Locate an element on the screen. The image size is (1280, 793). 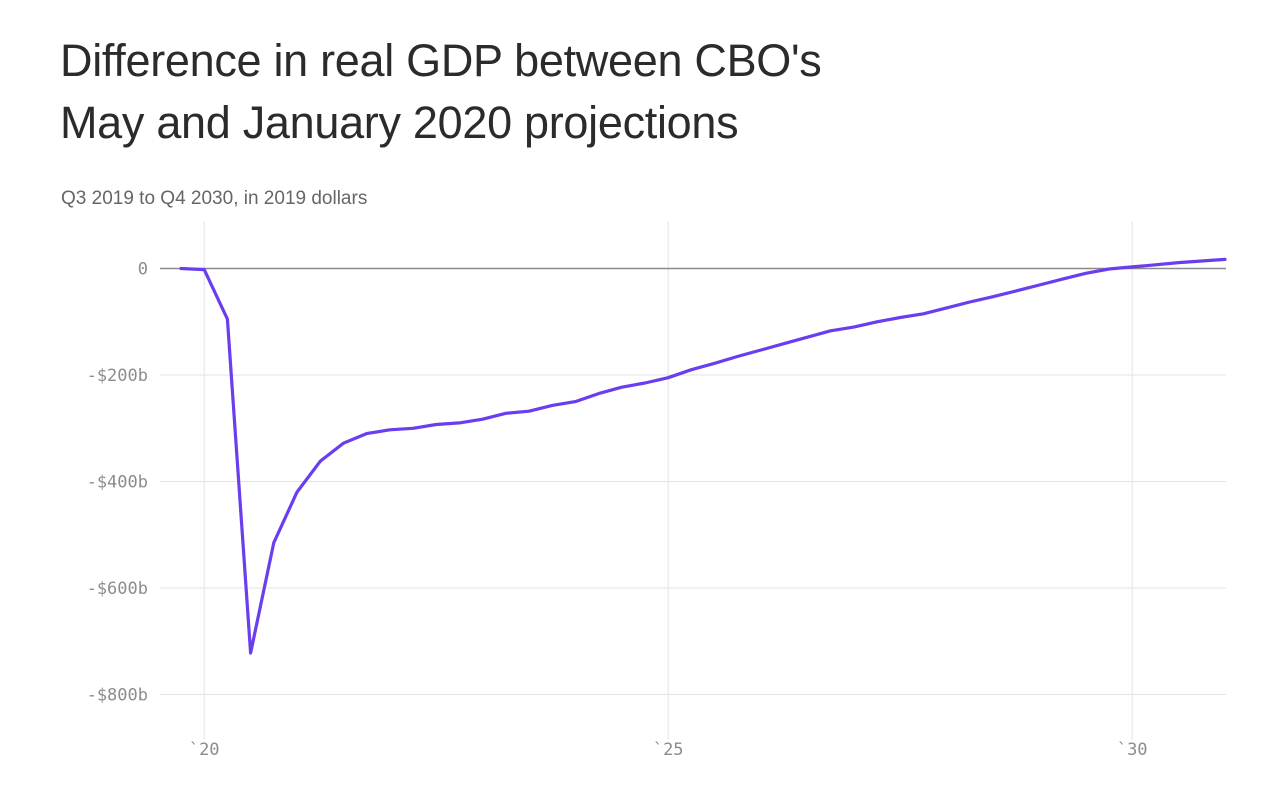
y-tick-label: -$200b is located at coordinates (117, 376).